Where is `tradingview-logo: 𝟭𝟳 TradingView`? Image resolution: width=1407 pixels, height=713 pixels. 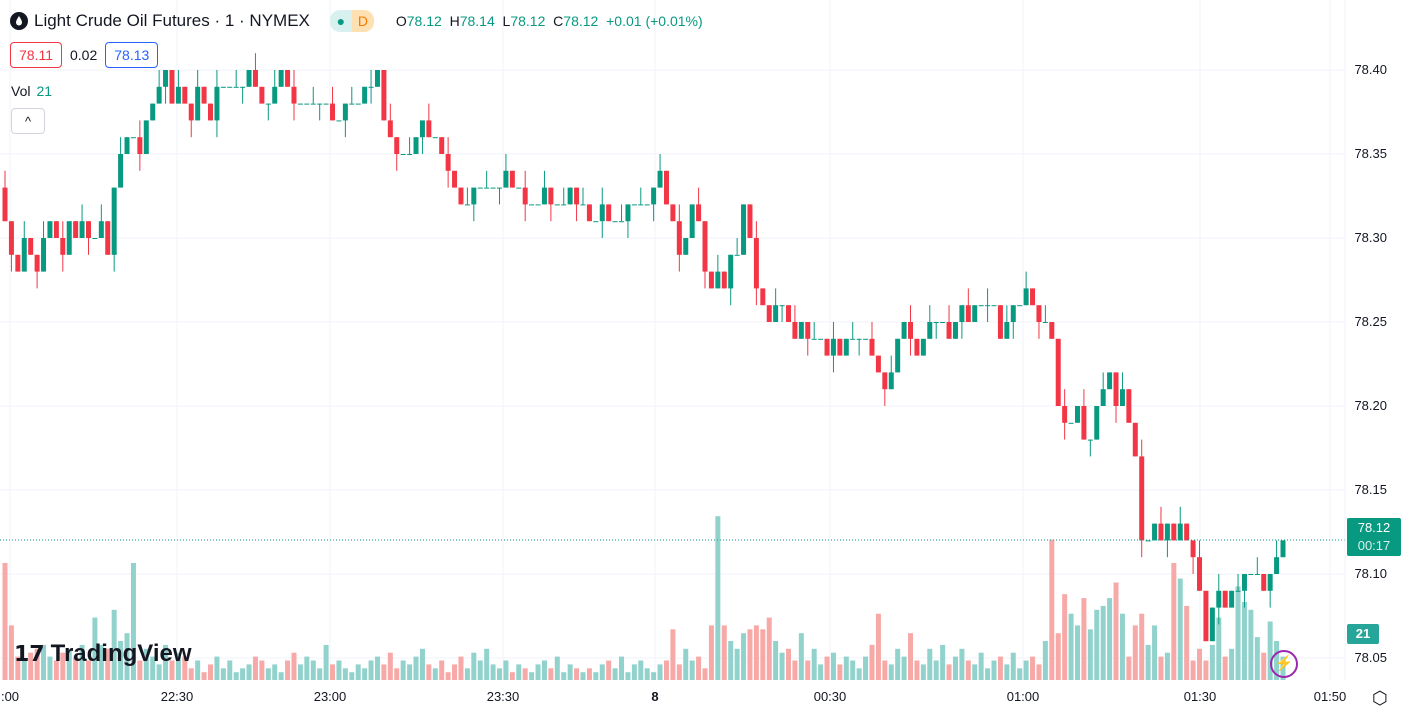
tradingview-logo: 𝟭𝟳 TradingView is located at coordinates (103, 653).